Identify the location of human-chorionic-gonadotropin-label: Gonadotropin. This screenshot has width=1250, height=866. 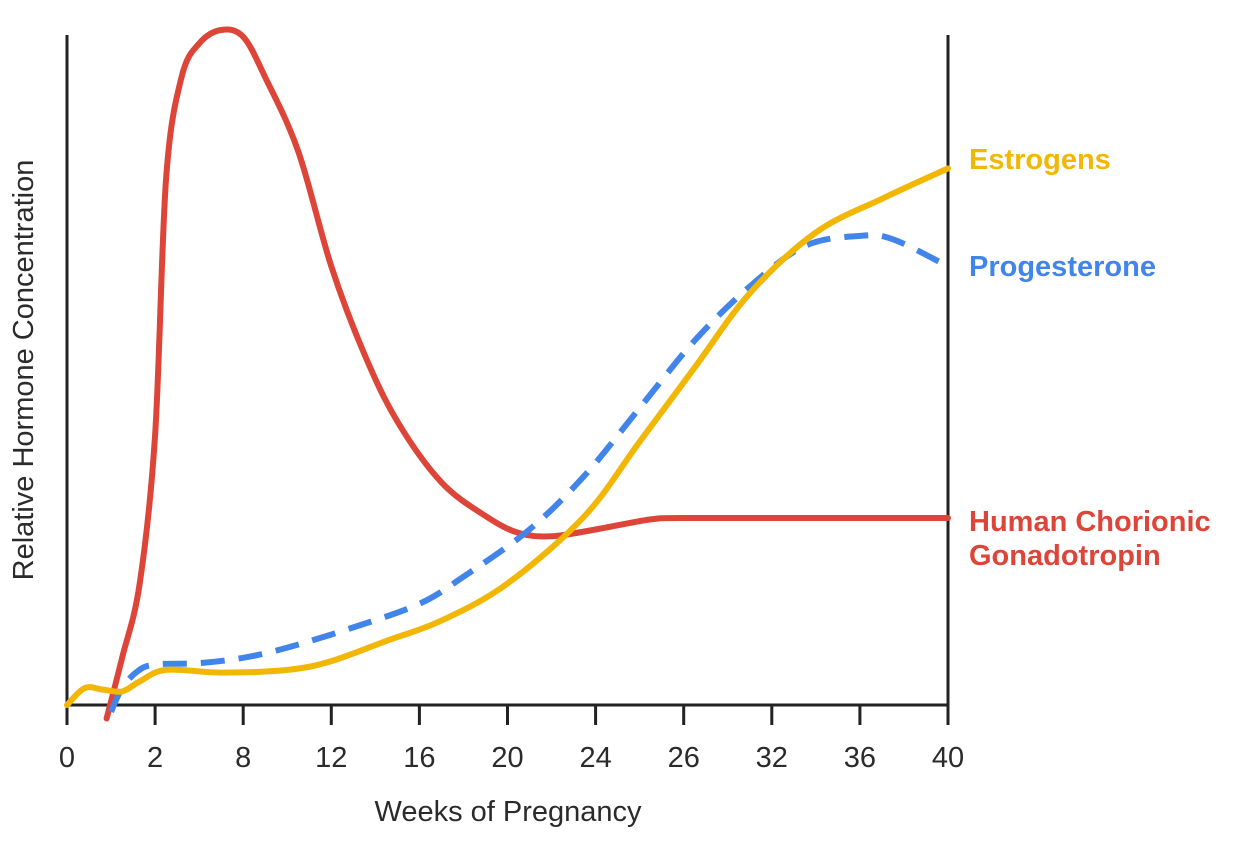
(1065, 556).